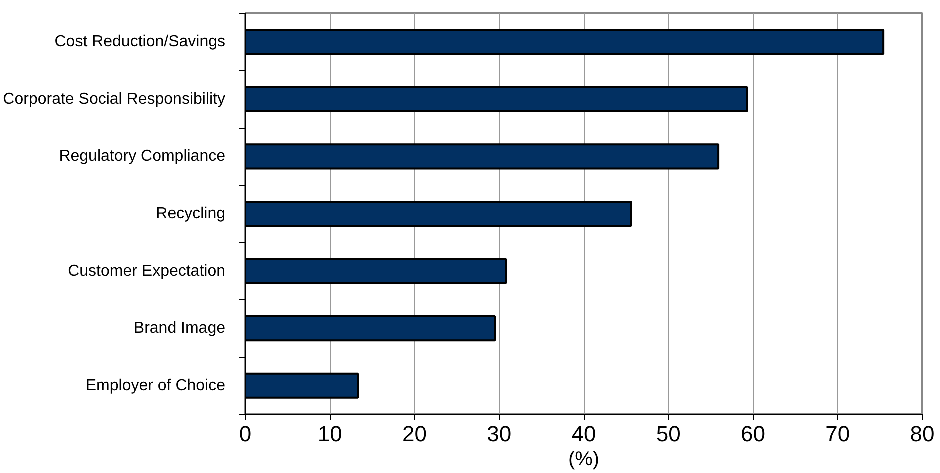  I want to click on x-tick-label: 10, so click(330, 434).